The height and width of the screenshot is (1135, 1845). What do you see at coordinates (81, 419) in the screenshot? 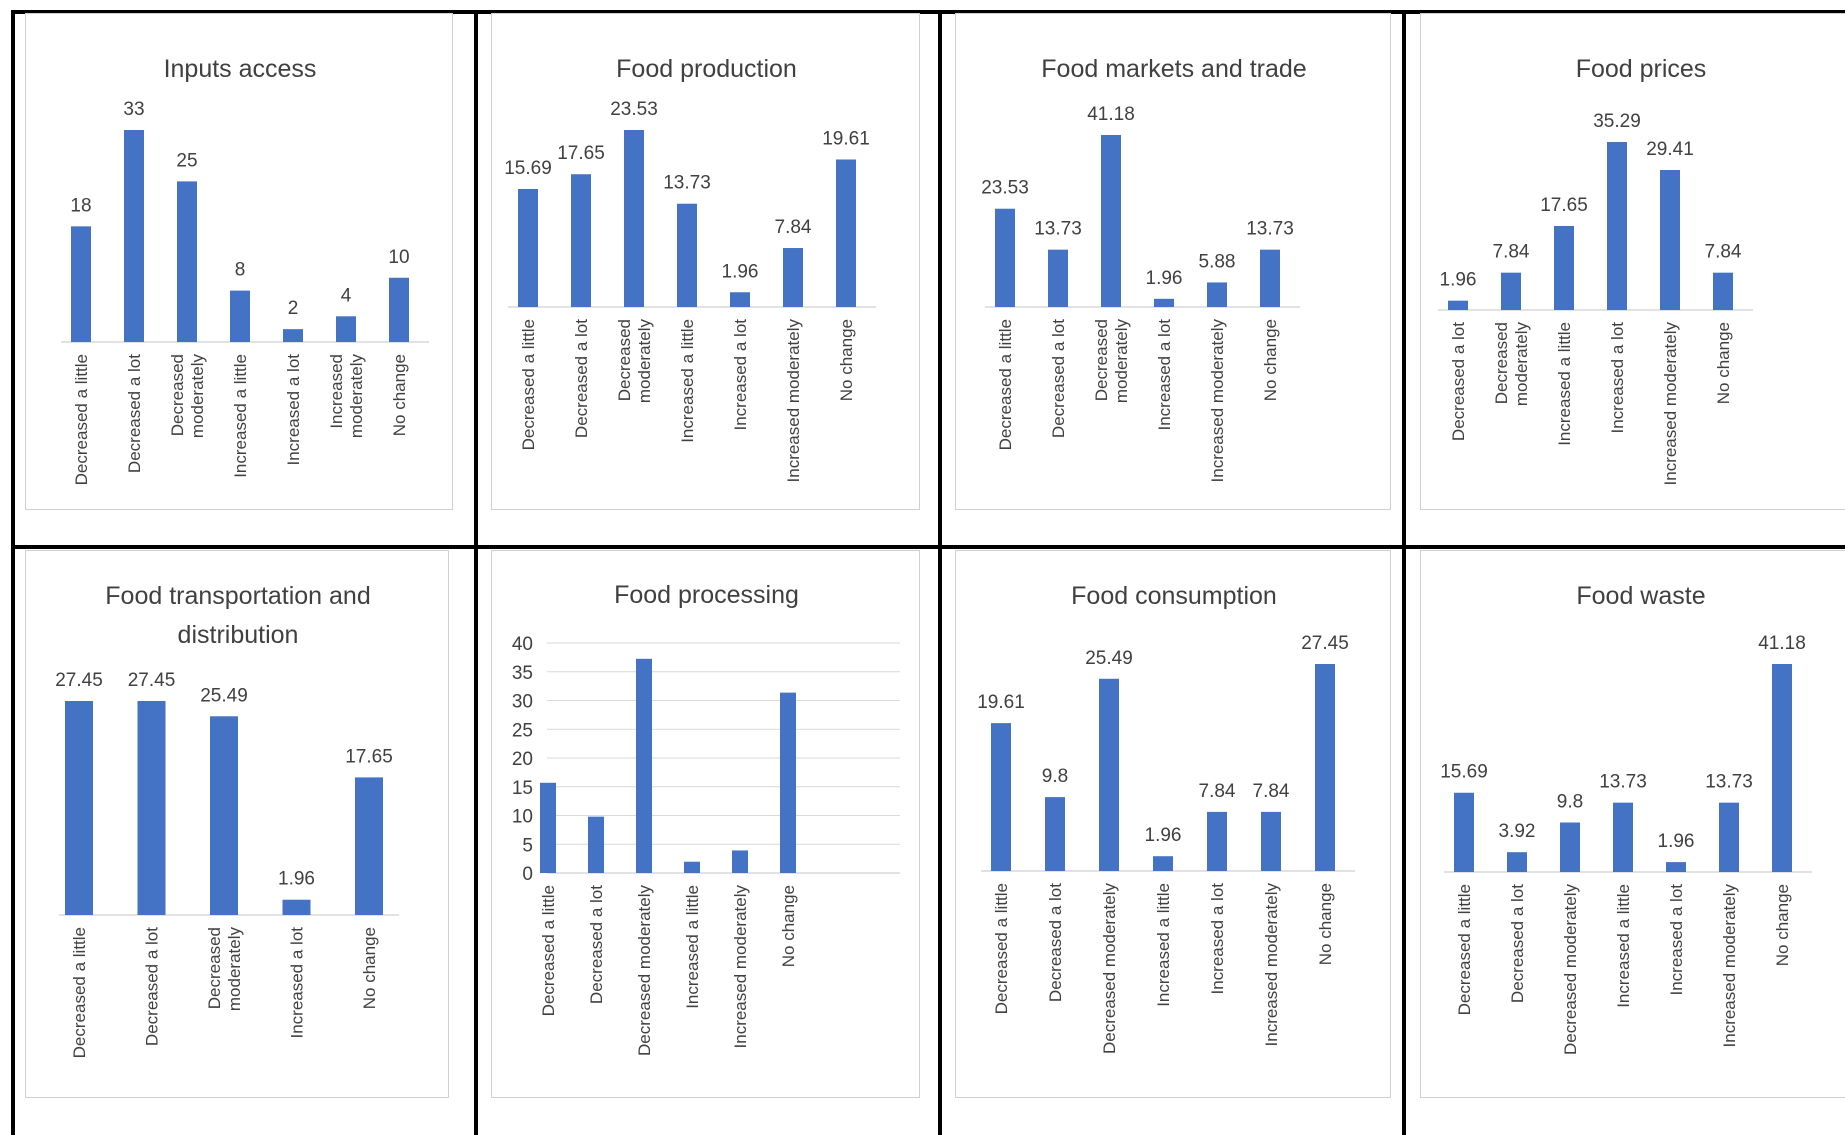
I see `category-label: Decreased a little` at bounding box center [81, 419].